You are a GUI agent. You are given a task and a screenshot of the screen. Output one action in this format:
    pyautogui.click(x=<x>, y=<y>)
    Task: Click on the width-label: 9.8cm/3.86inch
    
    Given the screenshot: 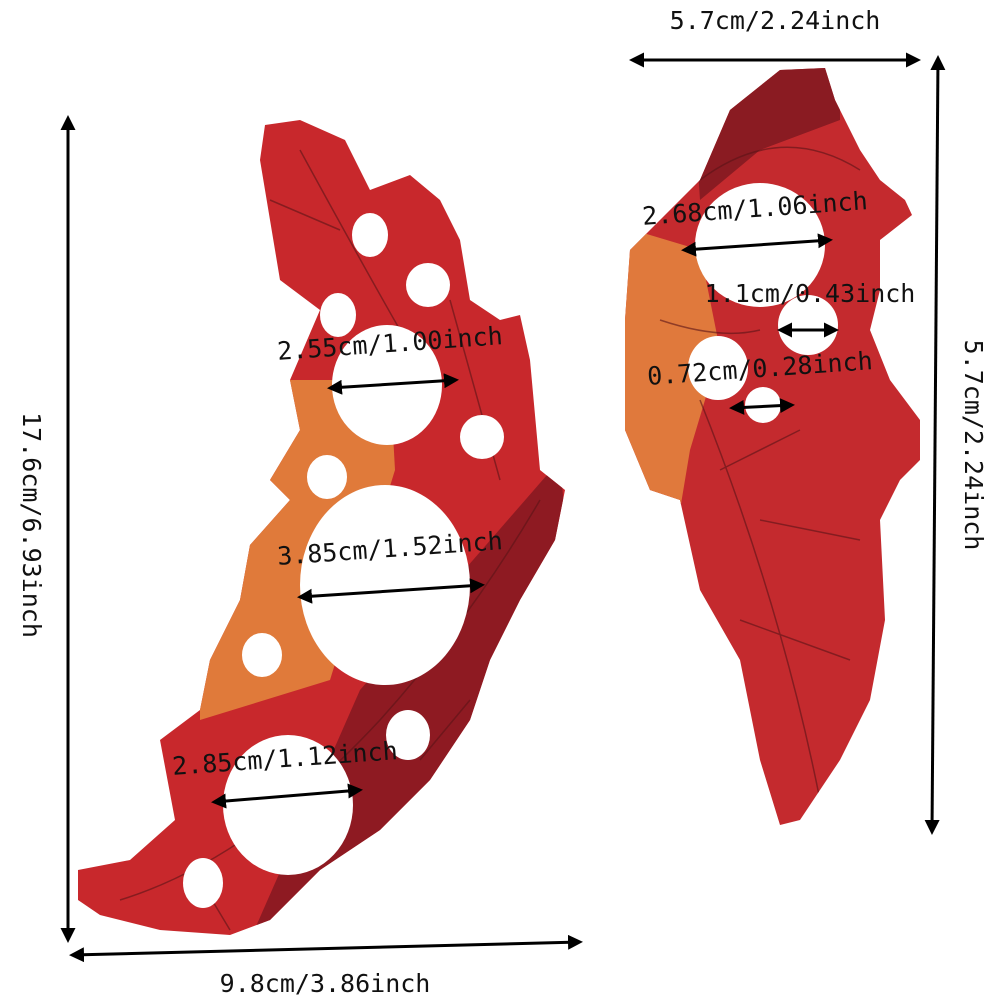 What is the action you would take?
    pyautogui.click(x=325, y=983)
    